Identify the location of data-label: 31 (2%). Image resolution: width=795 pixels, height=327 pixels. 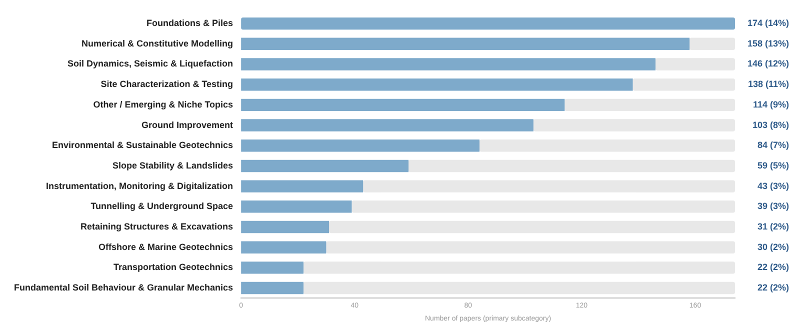
(773, 226).